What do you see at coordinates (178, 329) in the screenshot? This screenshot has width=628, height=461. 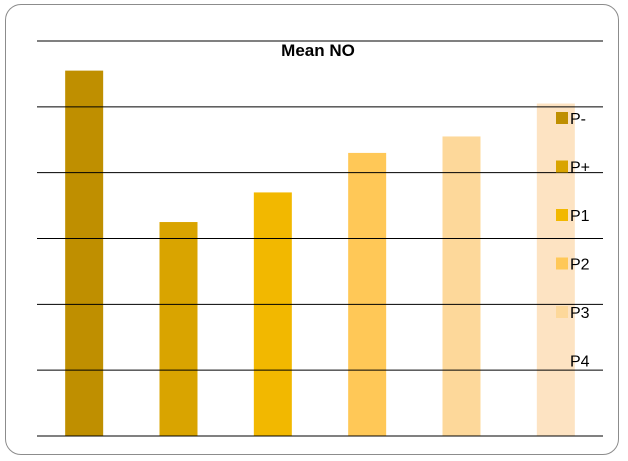 I see `bar-pplus` at bounding box center [178, 329].